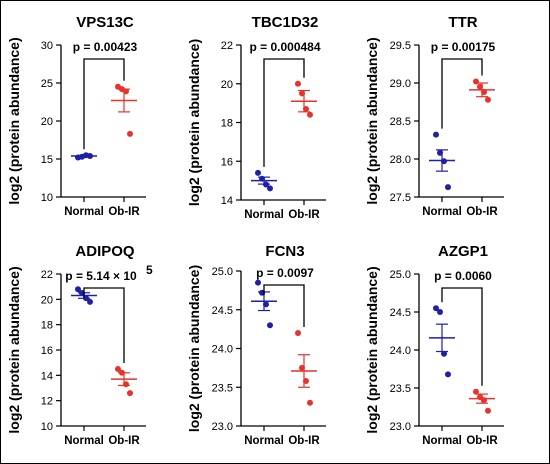 The height and width of the screenshot is (464, 550). Describe the element at coordinates (47, 46) in the screenshot. I see `y-tick-label: 30` at that location.